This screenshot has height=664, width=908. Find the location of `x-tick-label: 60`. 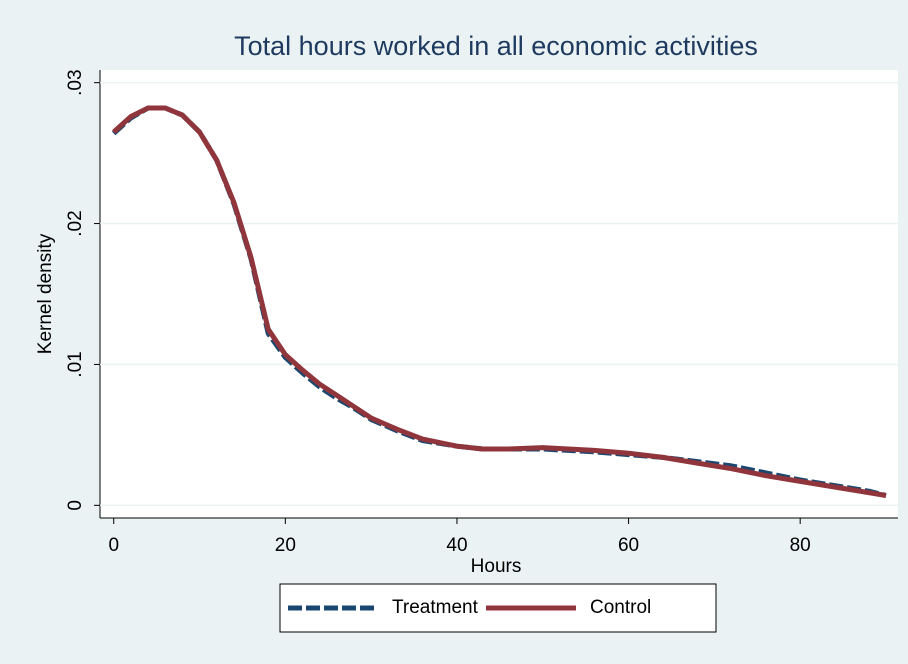

x-tick-label: 60 is located at coordinates (628, 545).